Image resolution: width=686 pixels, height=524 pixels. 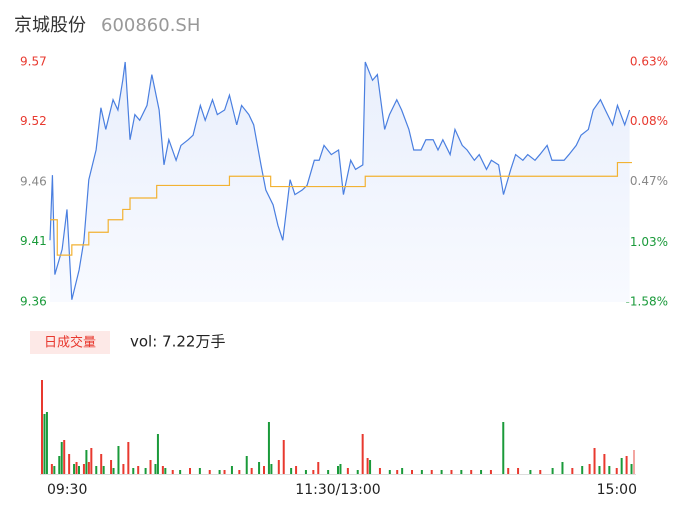 I want to click on stock-name: 京城股份, so click(x=50, y=25).